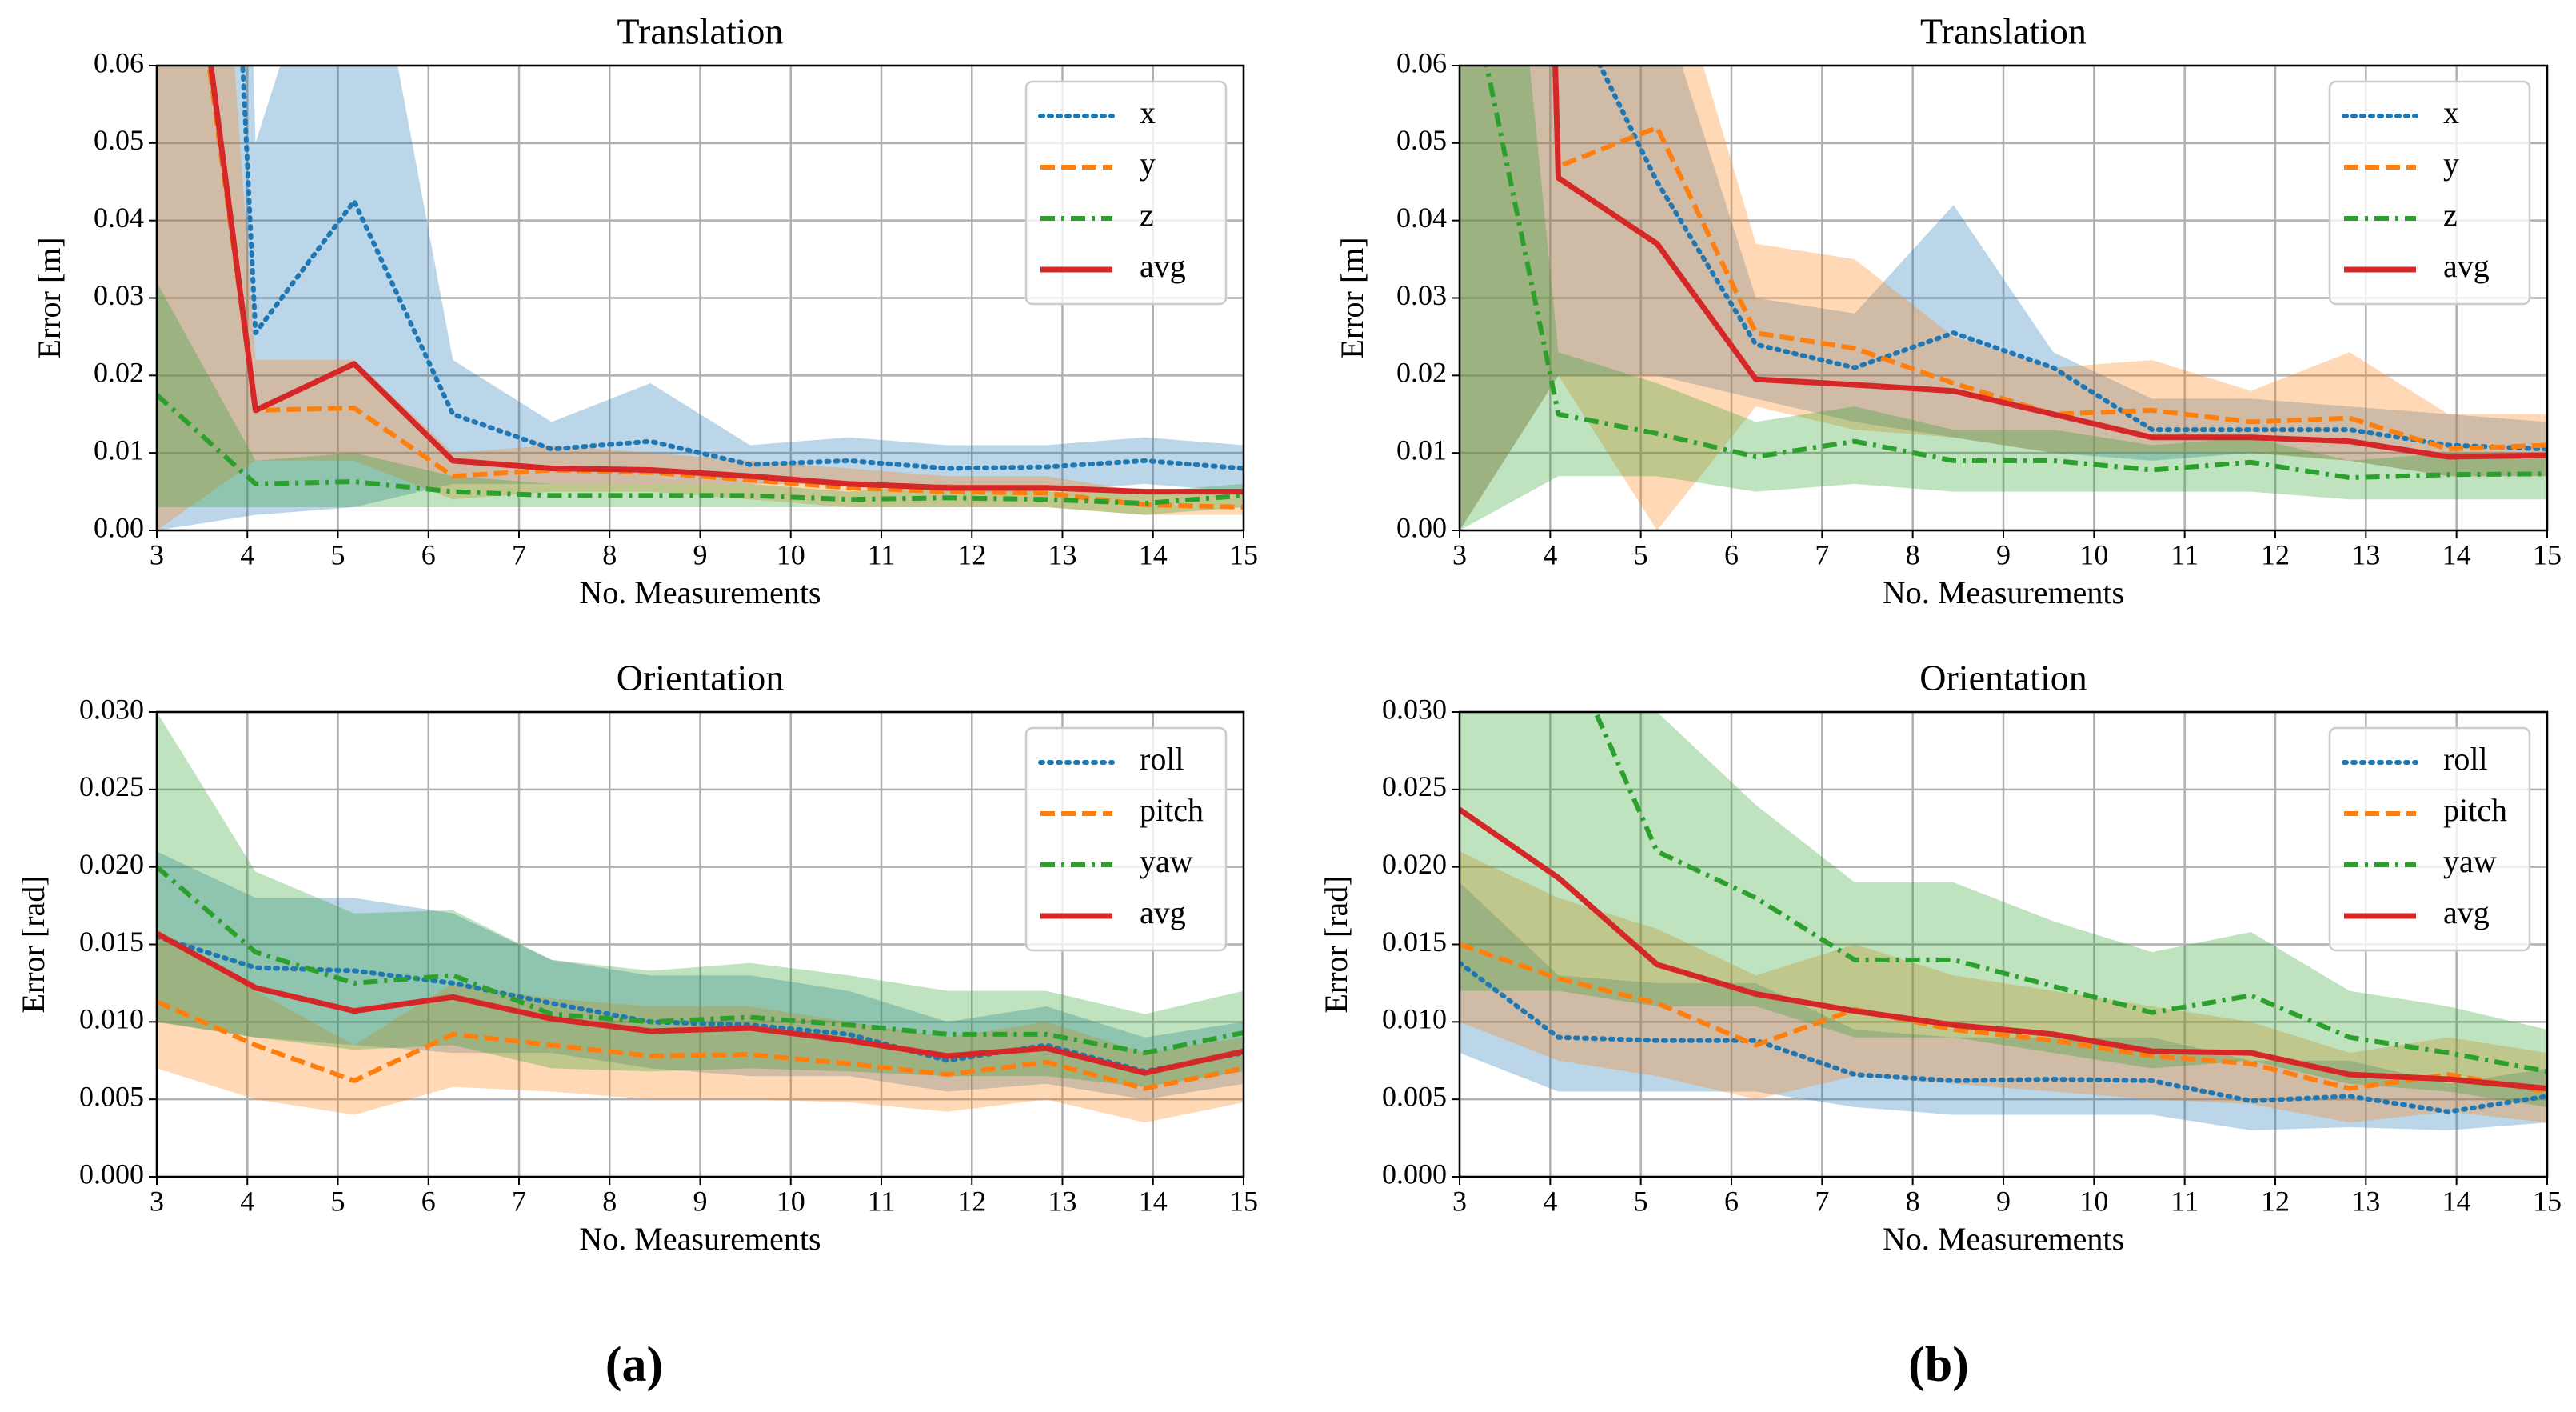 The height and width of the screenshot is (1412, 2576). What do you see at coordinates (2451, 112) in the screenshot?
I see `legend-label: x` at bounding box center [2451, 112].